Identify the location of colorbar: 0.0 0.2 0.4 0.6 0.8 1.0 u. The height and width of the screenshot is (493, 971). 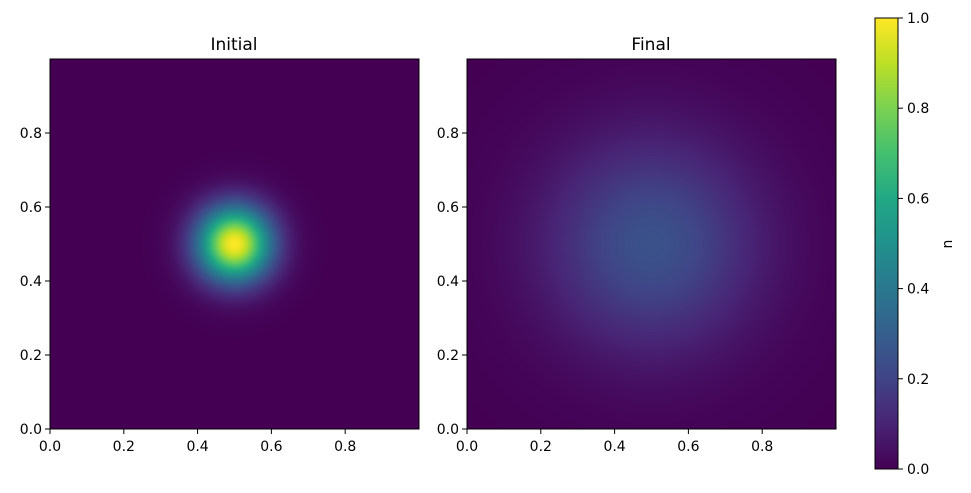
(915, 244).